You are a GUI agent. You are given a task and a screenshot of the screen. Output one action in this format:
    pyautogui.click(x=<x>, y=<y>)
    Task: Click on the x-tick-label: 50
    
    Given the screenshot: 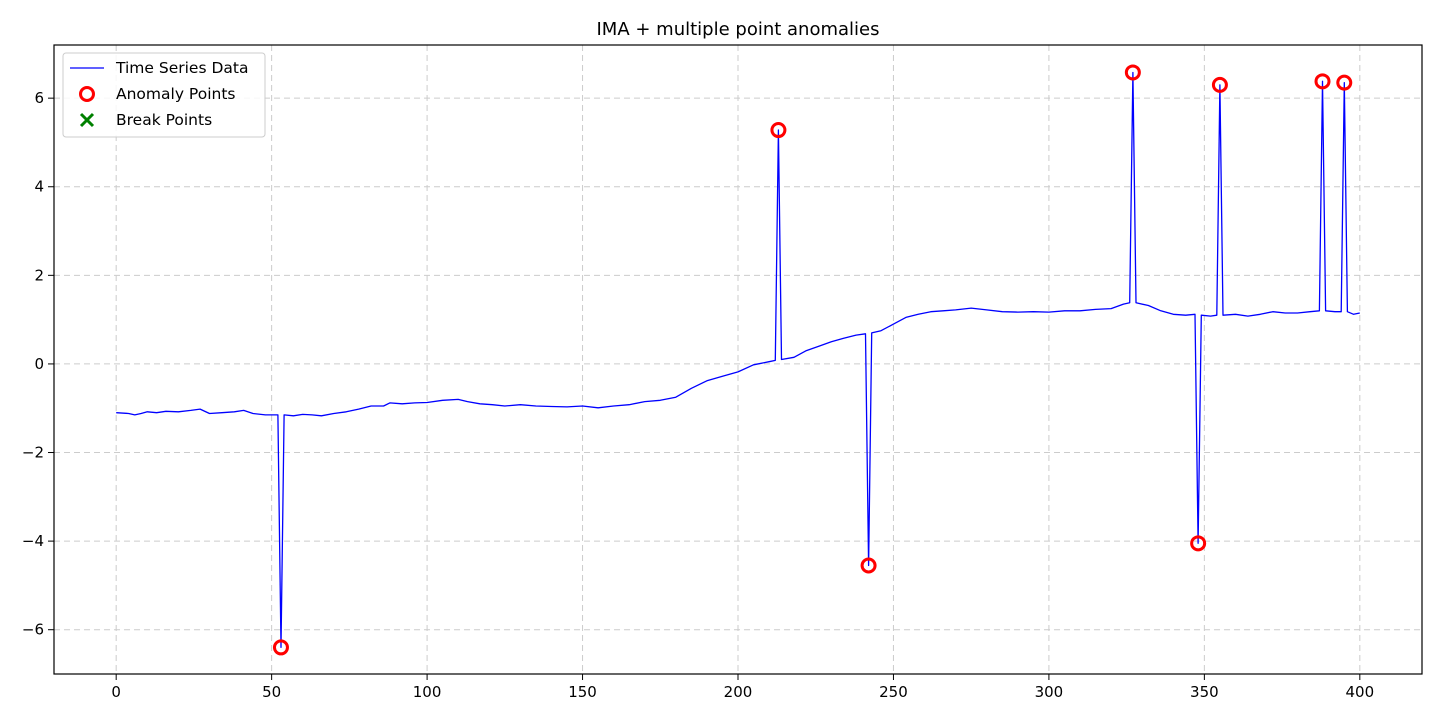 What is the action you would take?
    pyautogui.click(x=271, y=692)
    